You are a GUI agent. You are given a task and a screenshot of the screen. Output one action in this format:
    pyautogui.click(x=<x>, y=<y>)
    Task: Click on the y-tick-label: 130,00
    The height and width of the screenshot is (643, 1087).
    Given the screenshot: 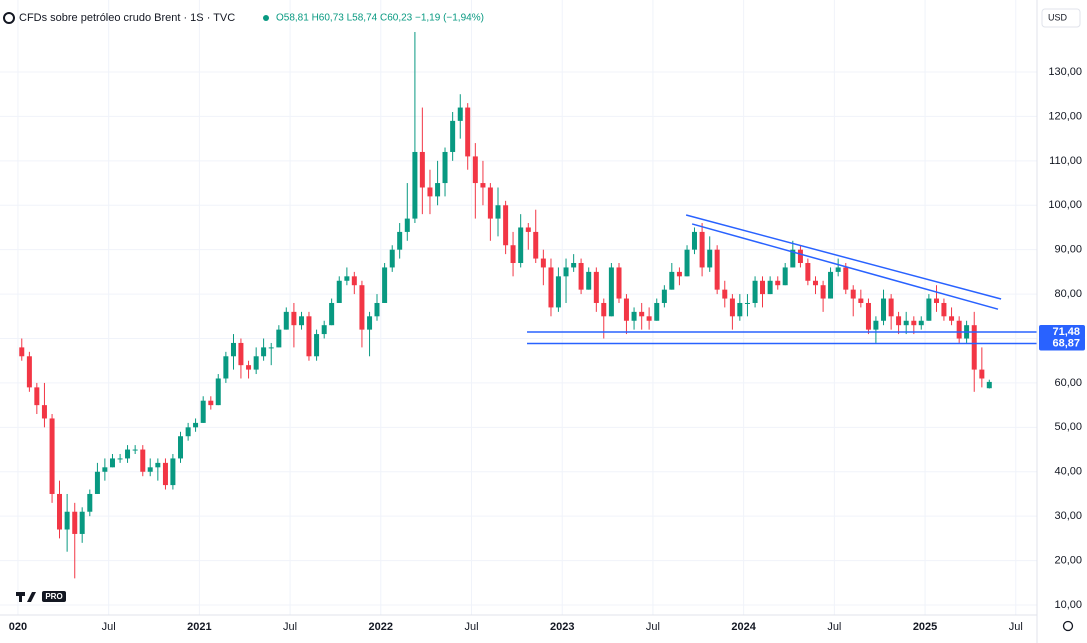 What is the action you would take?
    pyautogui.click(x=1065, y=72)
    